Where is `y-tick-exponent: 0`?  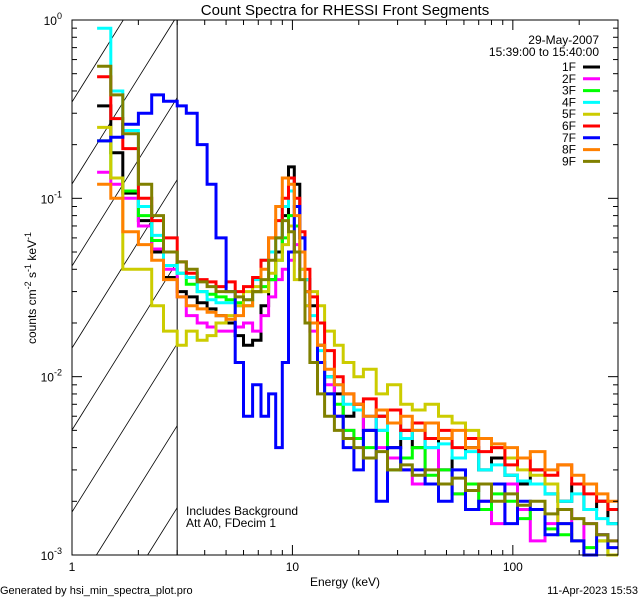
y-tick-exponent: 0 is located at coordinates (59, 16).